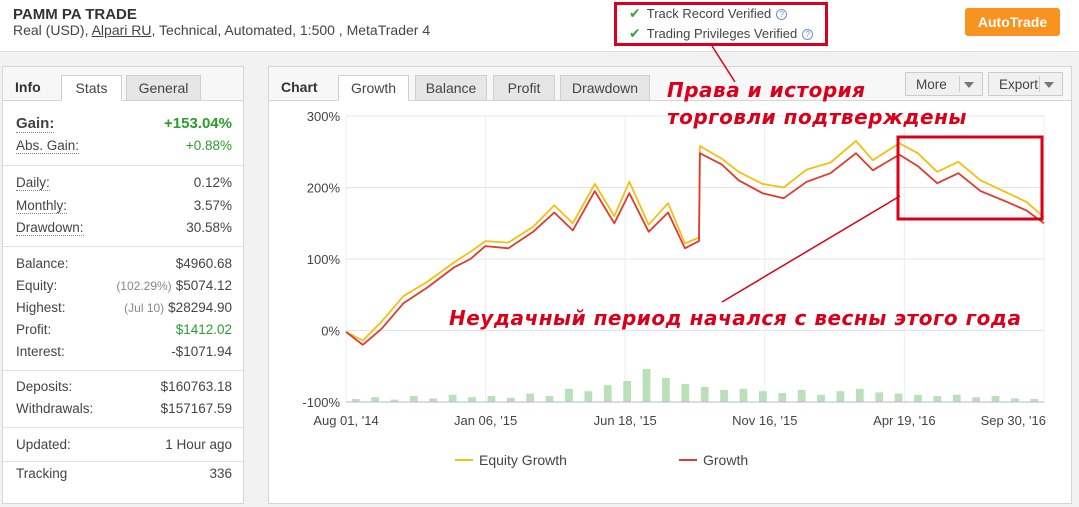 The image size is (1079, 507). I want to click on annotation-verified-line1: Права и история, so click(766, 90).